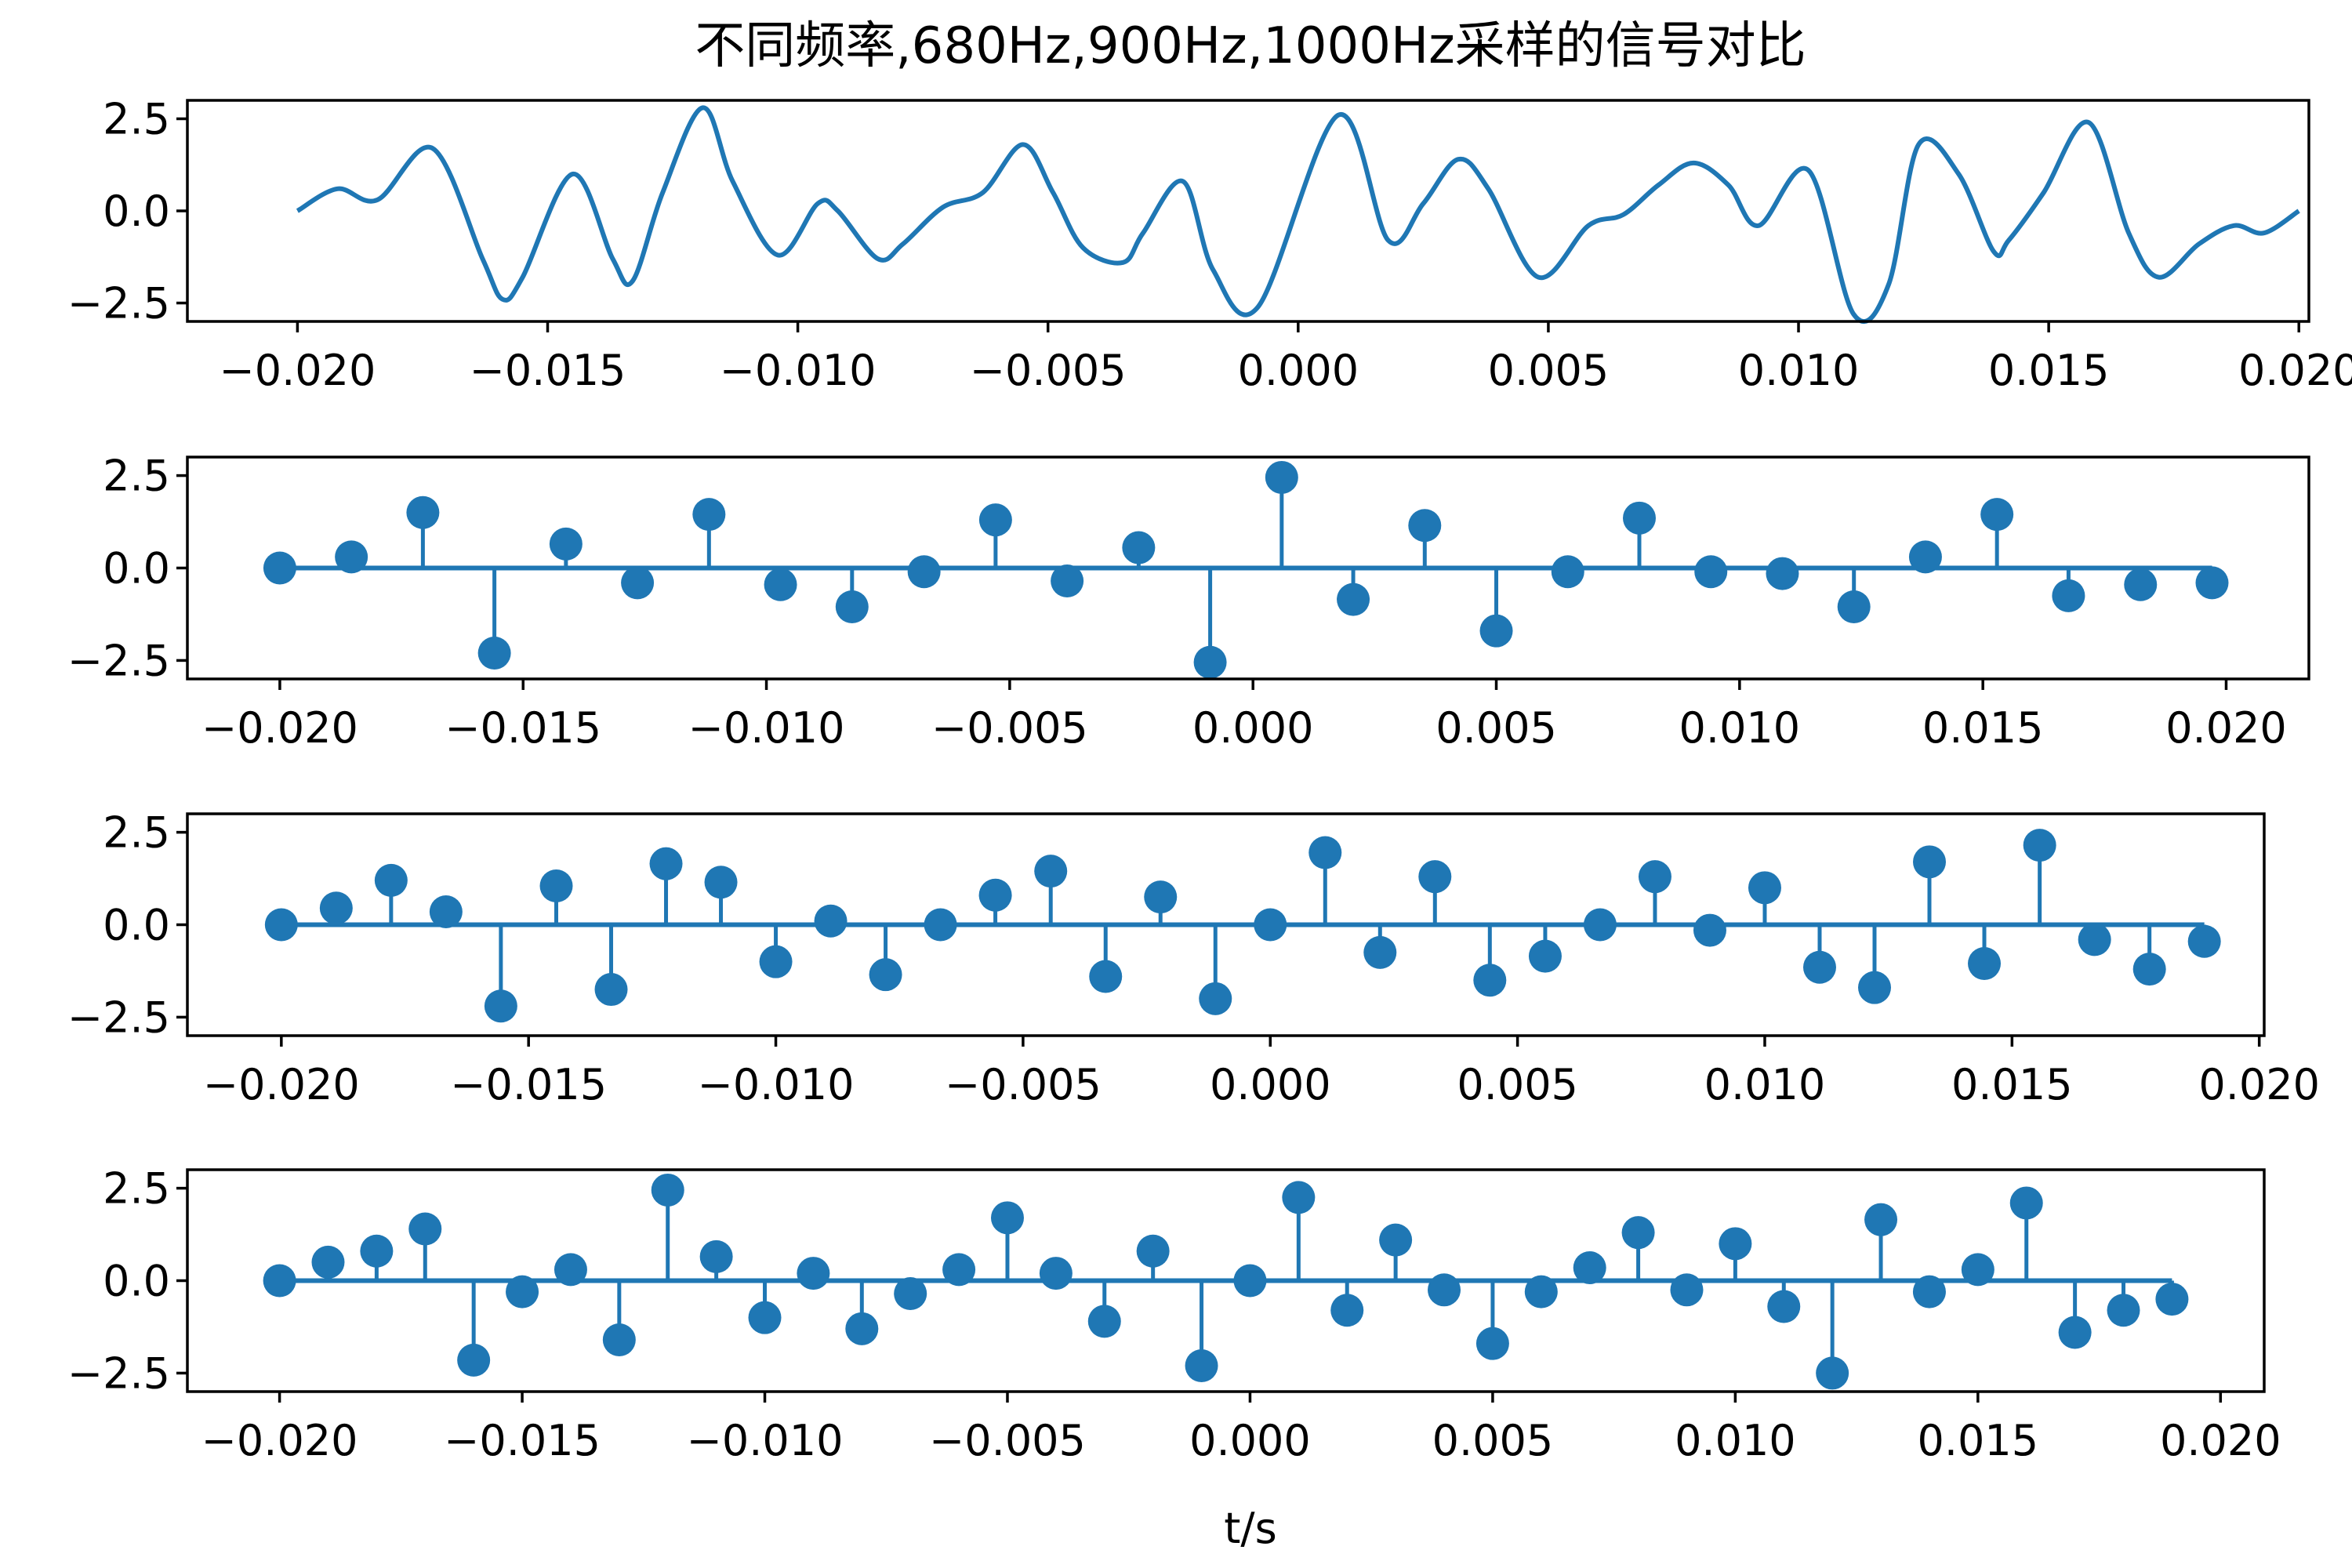  Describe the element at coordinates (1298, 214) in the screenshot. I see `signal-line` at that location.